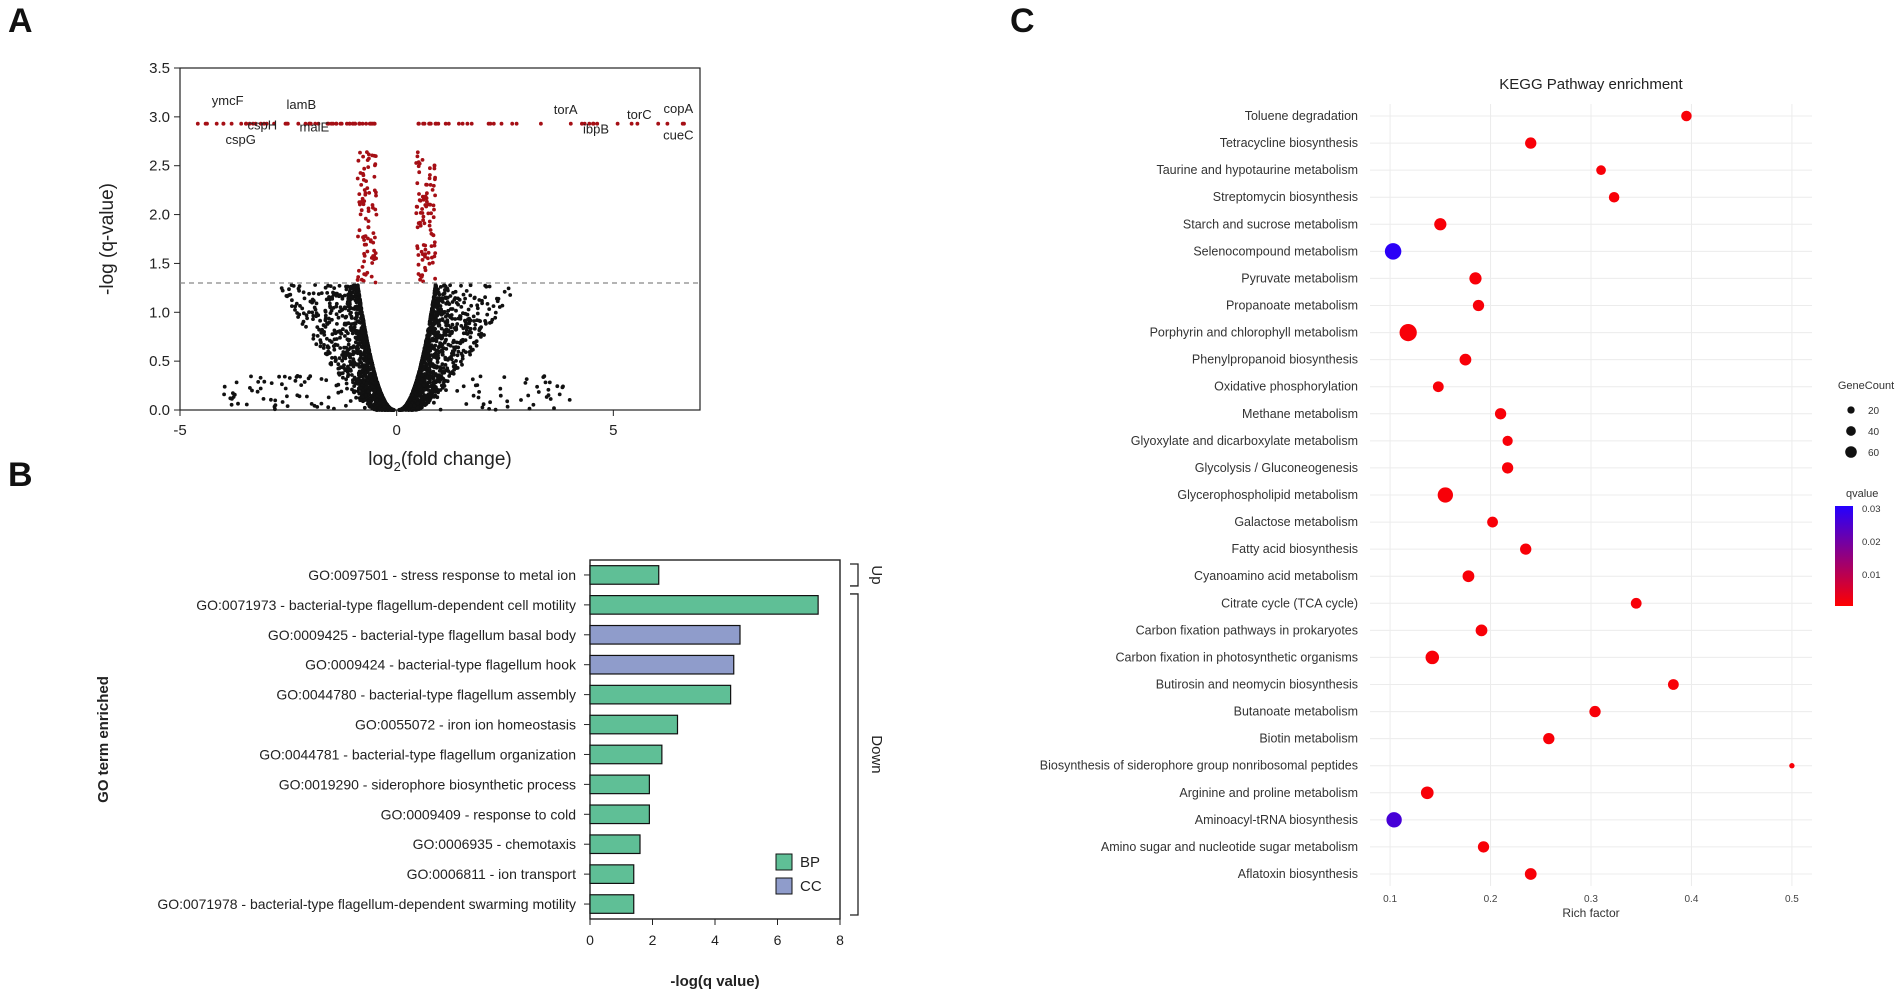  I want to click on bracket-label: Down, so click(876, 754).